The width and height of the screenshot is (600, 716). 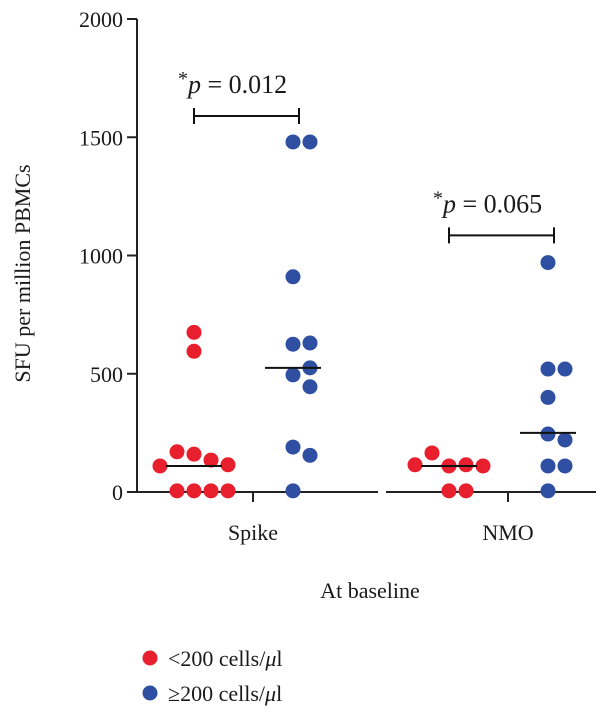 I want to click on legend-label: ≥200 cells/μl, so click(x=225, y=693).